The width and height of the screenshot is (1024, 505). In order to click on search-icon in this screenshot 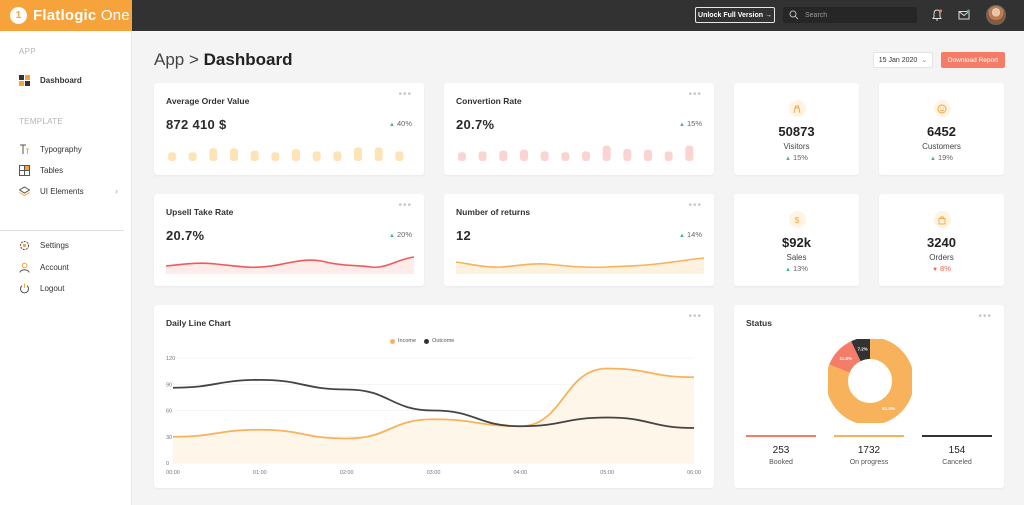, I will do `click(794, 15)`.